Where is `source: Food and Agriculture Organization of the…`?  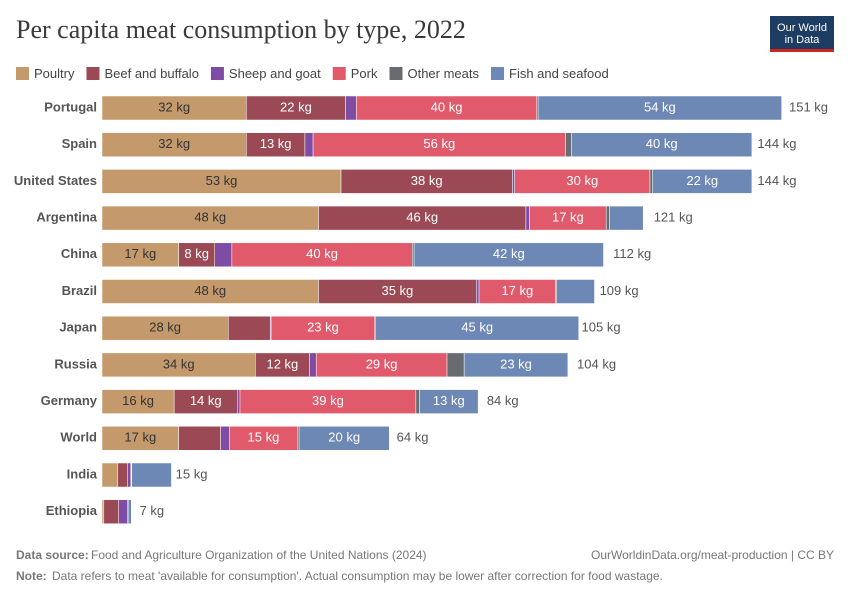
source: Food and Agriculture Organization of the… is located at coordinates (259, 555).